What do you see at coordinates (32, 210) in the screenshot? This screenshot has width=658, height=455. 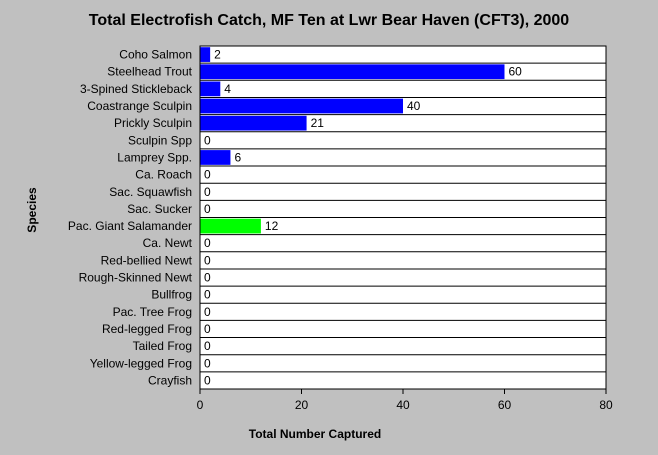 I see `y-axis-title: Species` at bounding box center [32, 210].